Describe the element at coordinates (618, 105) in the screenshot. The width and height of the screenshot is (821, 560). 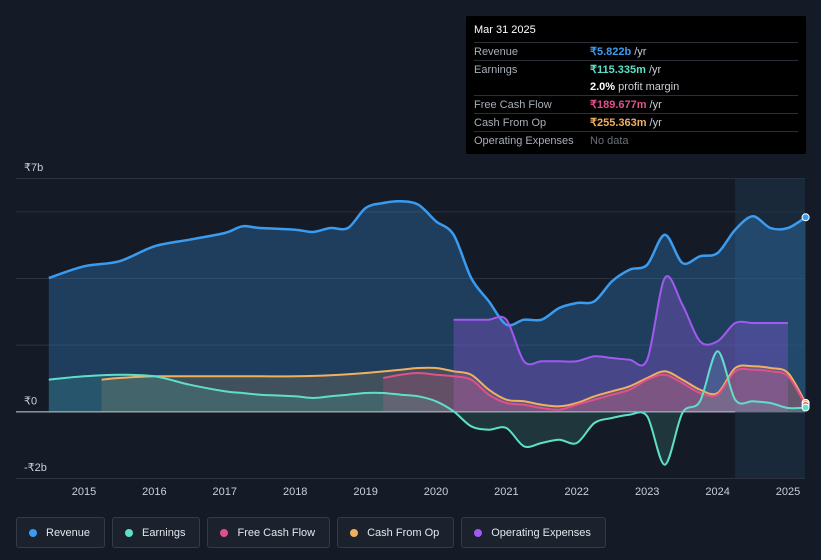
I see `tooltip-value: ₹189.677m` at that location.